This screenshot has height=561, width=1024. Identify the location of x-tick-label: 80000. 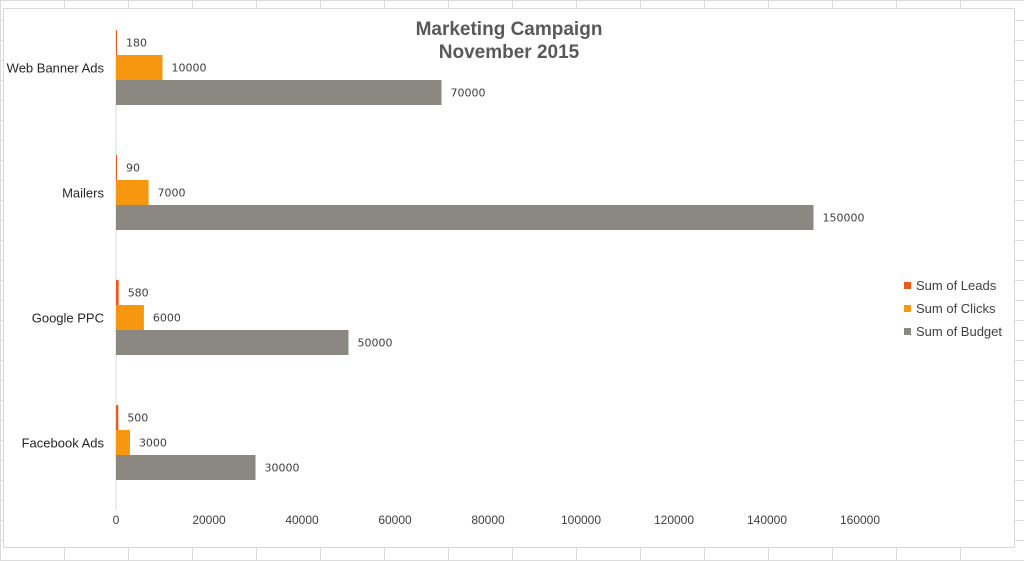
(488, 520).